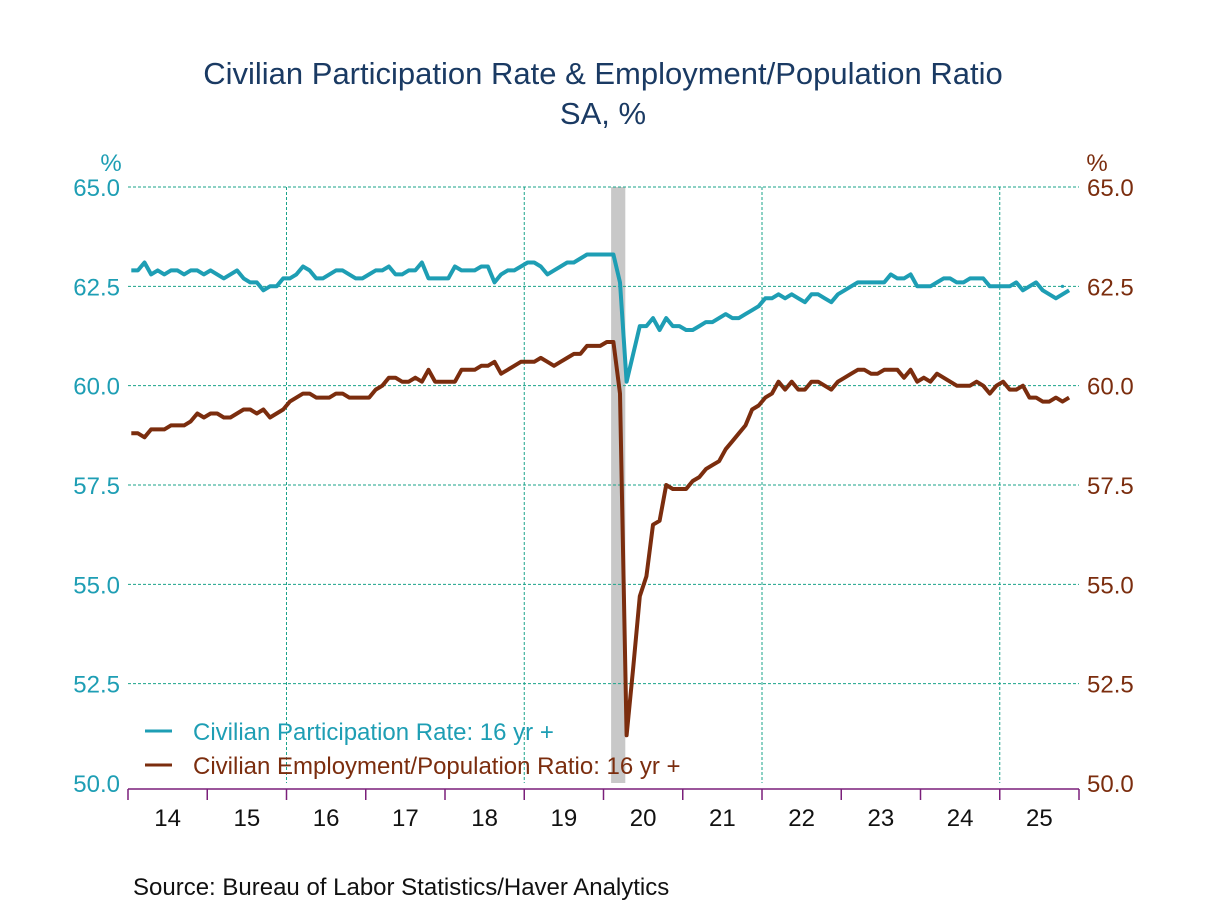  I want to click on x-tick-label: 19, so click(564, 818).